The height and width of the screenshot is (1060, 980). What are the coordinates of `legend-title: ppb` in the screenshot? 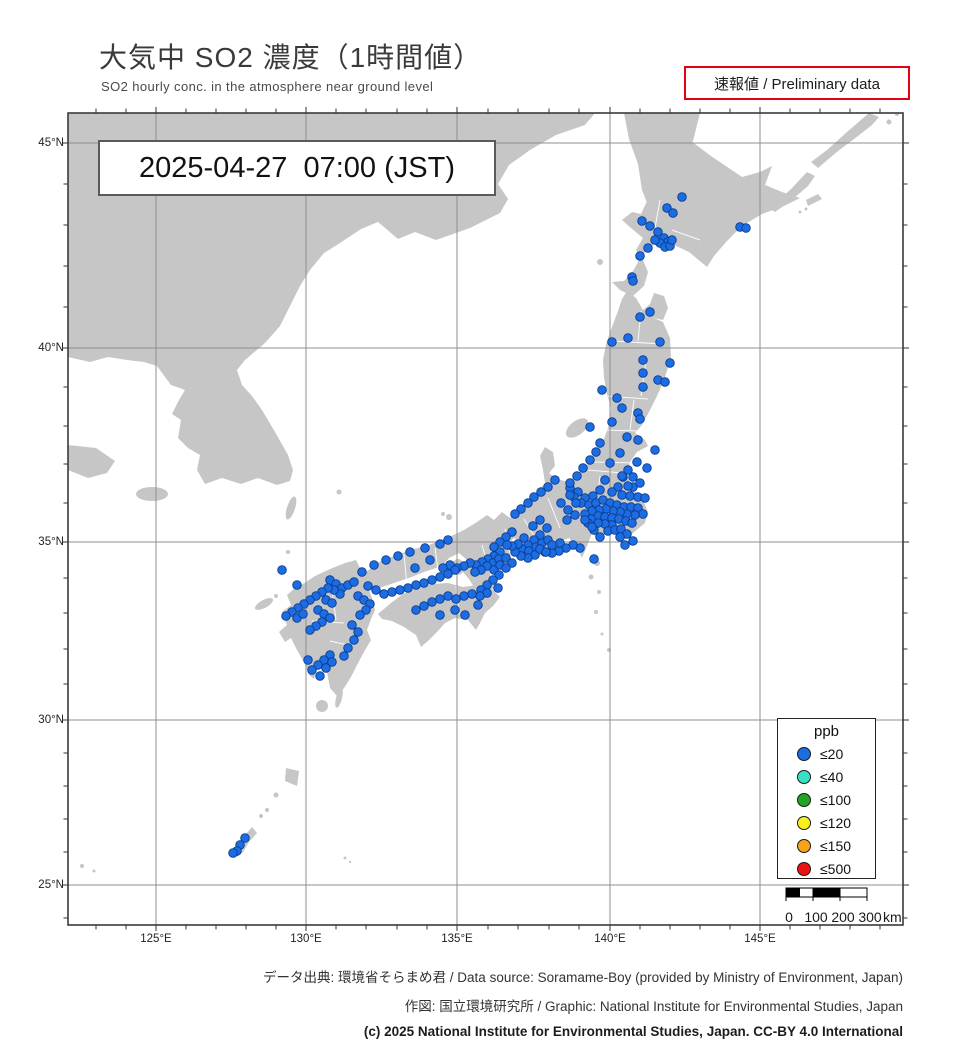 It's located at (826, 731).